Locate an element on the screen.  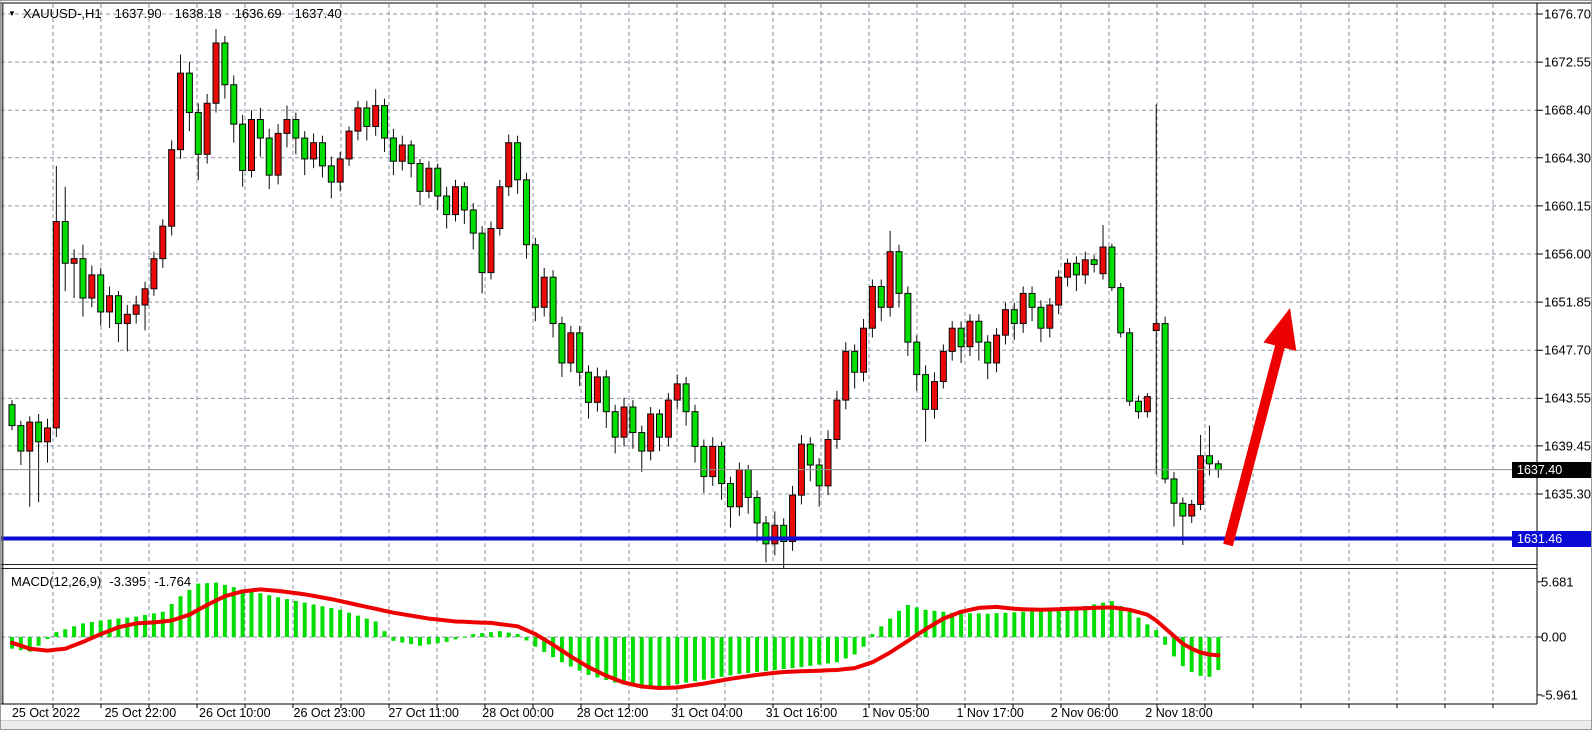
time-axis-label: 25 Oct 22:00 is located at coordinates (140, 713).